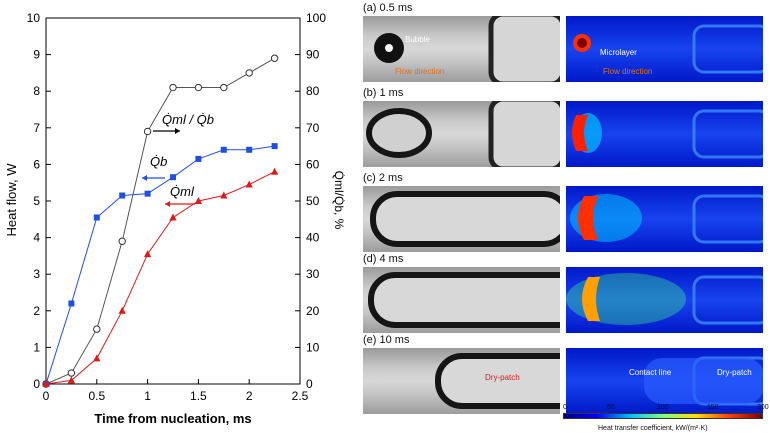  What do you see at coordinates (158, 161) in the screenshot?
I see `qb-series-label: Q̇b` at bounding box center [158, 161].